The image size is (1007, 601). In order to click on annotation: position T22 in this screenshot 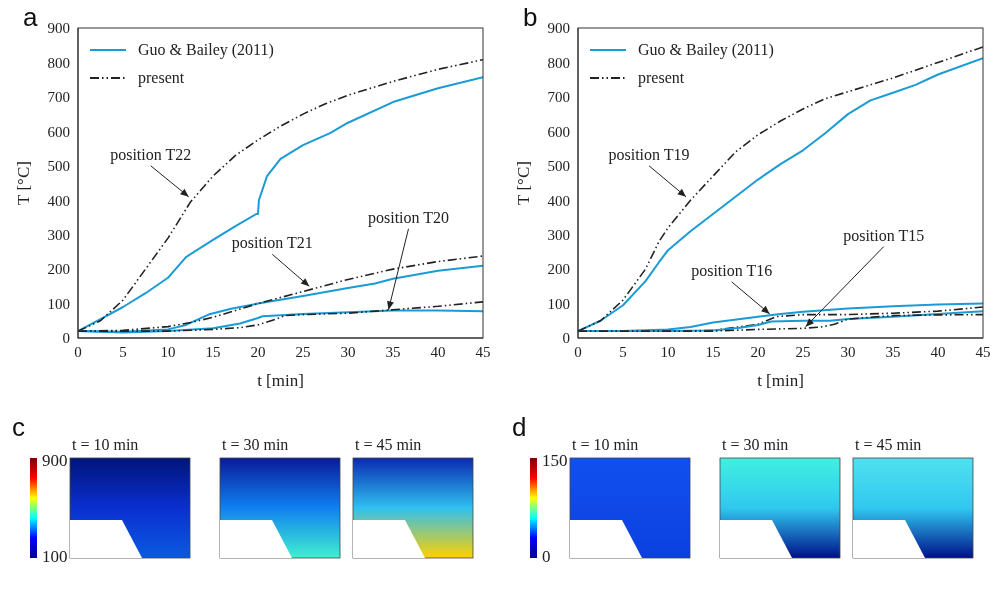, I will do `click(151, 154)`.